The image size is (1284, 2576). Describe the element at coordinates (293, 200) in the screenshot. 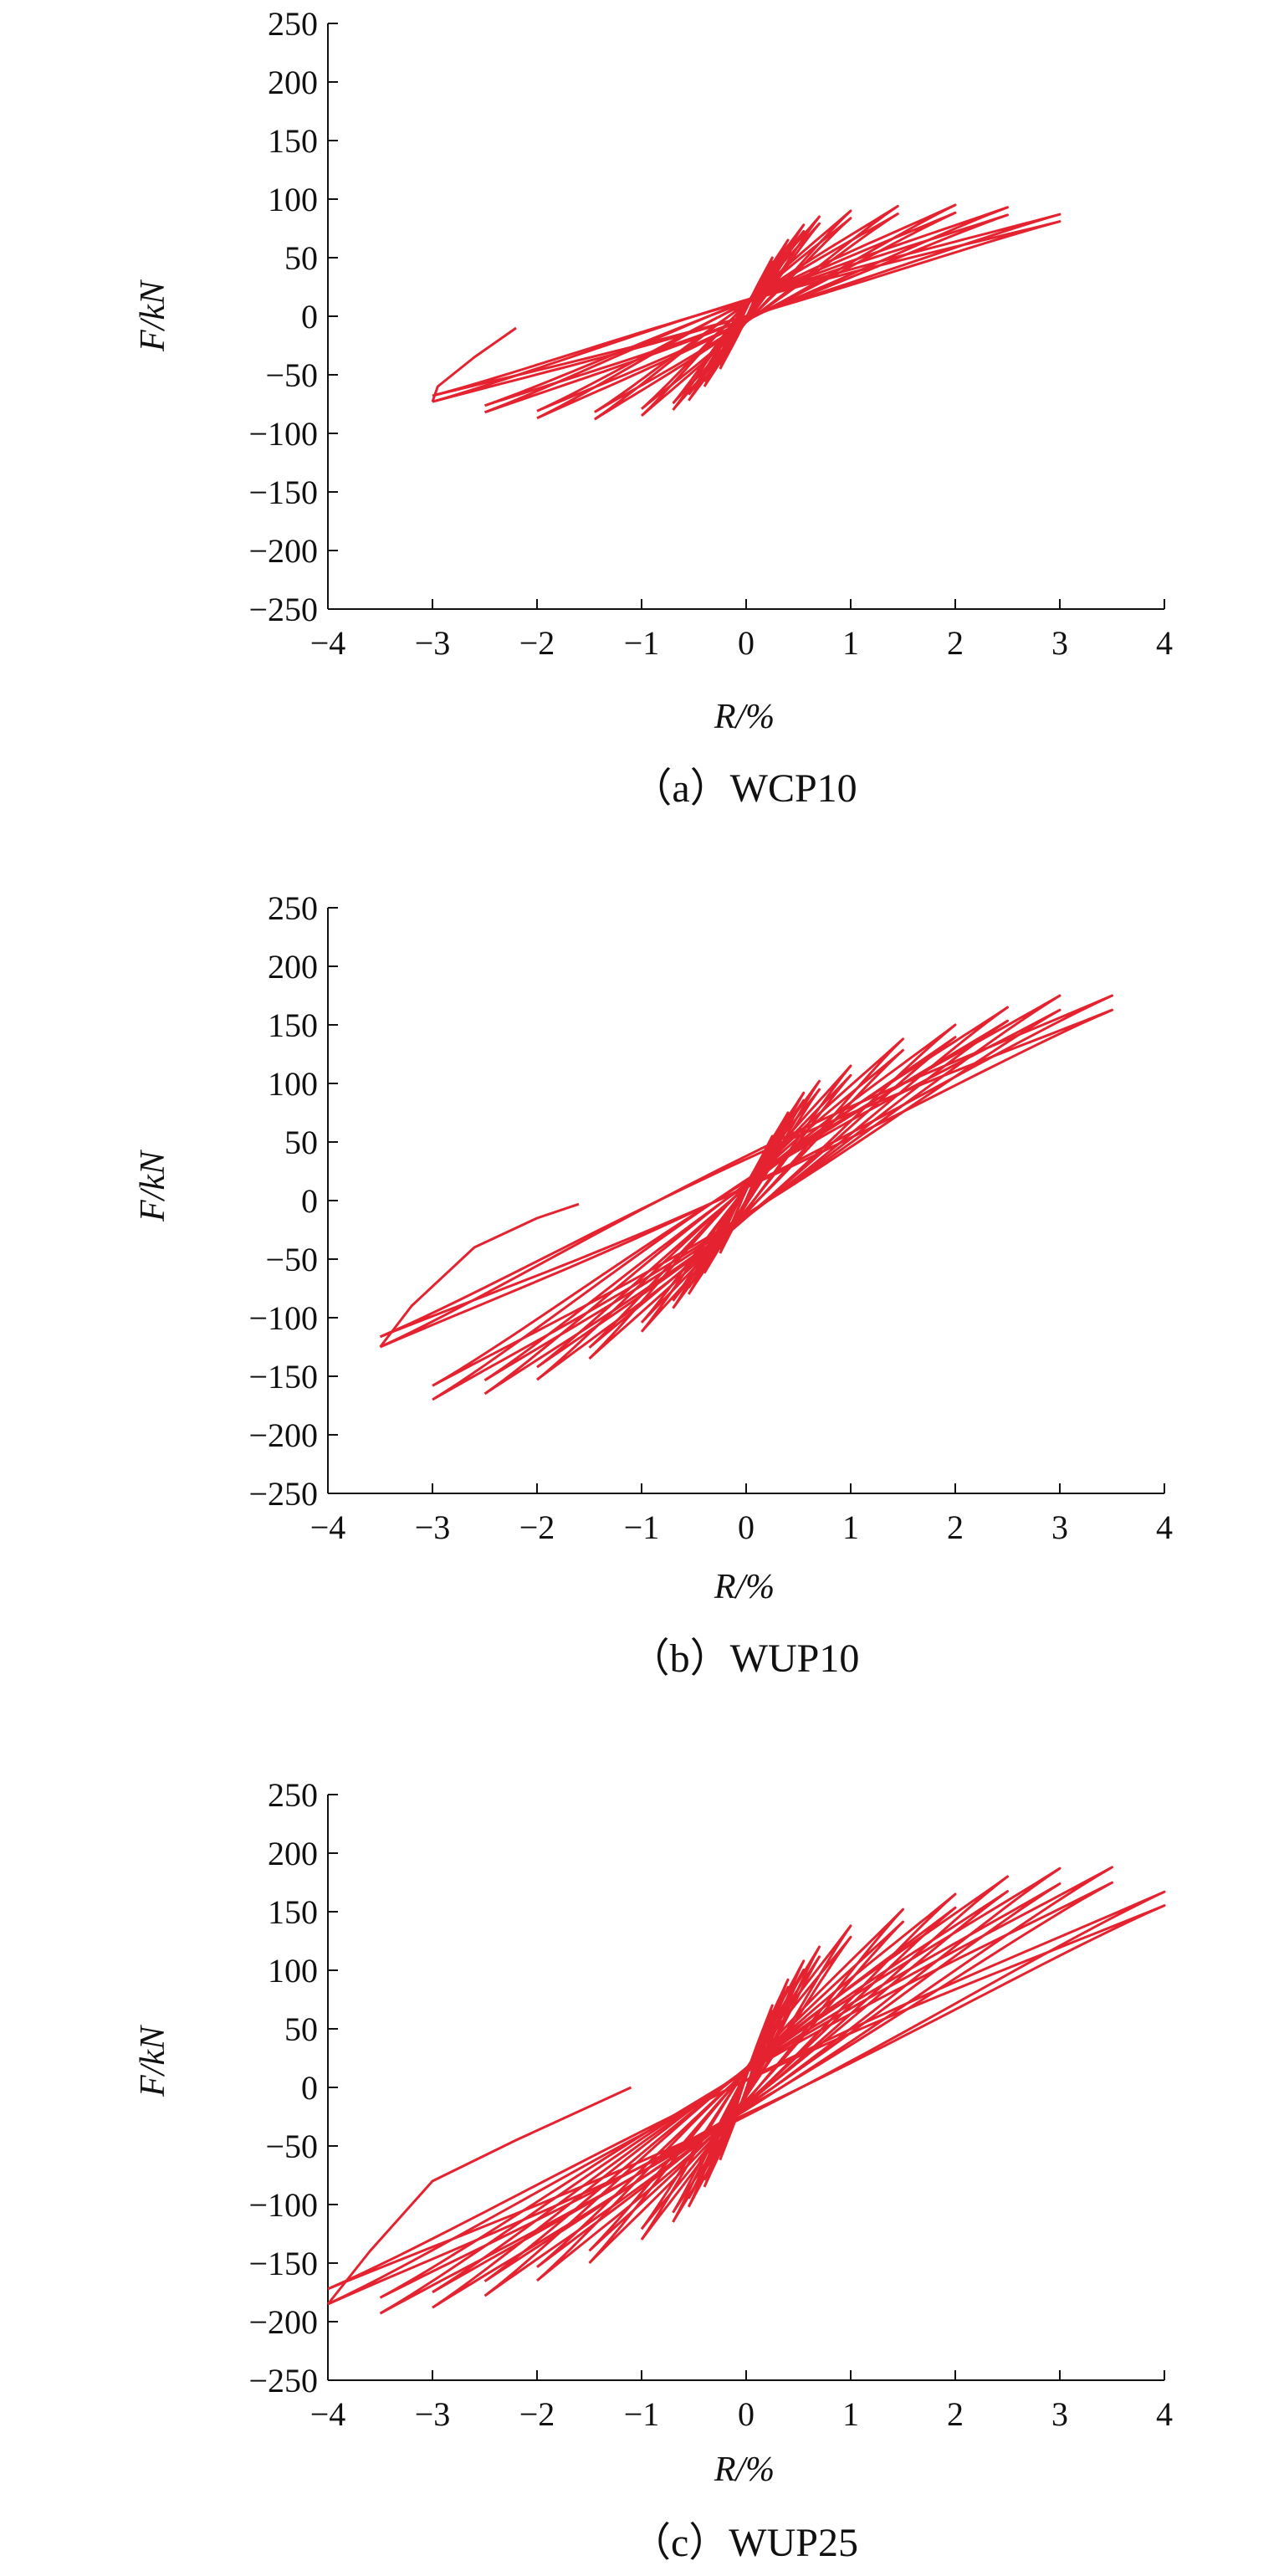

I see `panel-a-y-tick-label: 100` at that location.